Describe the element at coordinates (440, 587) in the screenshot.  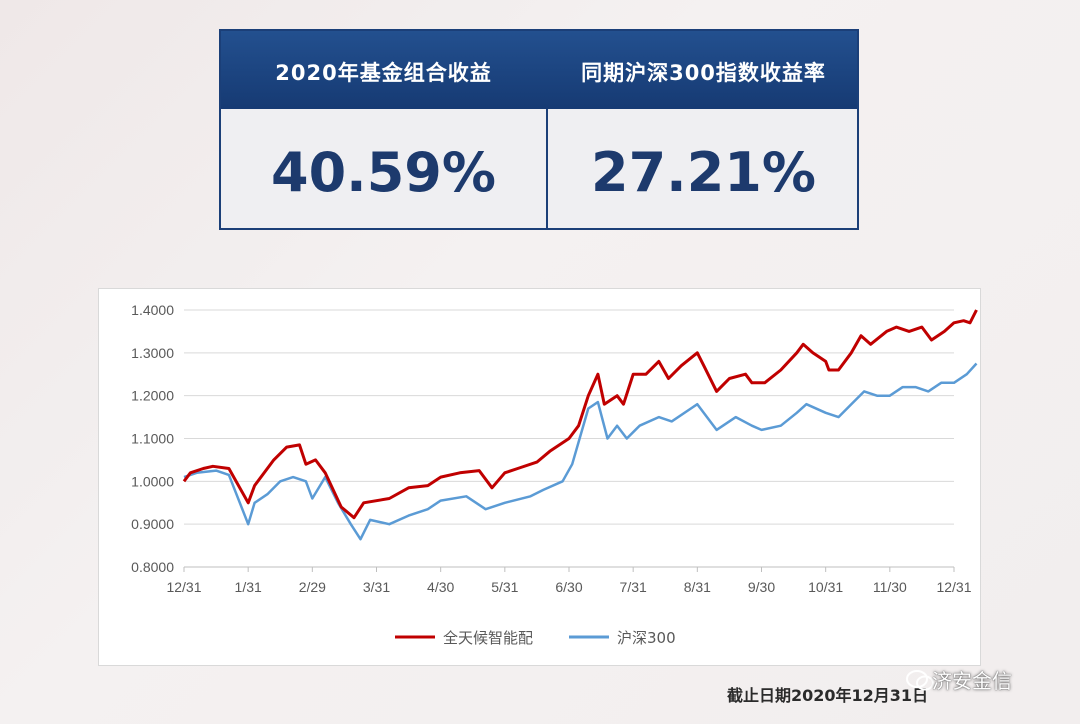
I see `x-tick-label: 4/30` at that location.